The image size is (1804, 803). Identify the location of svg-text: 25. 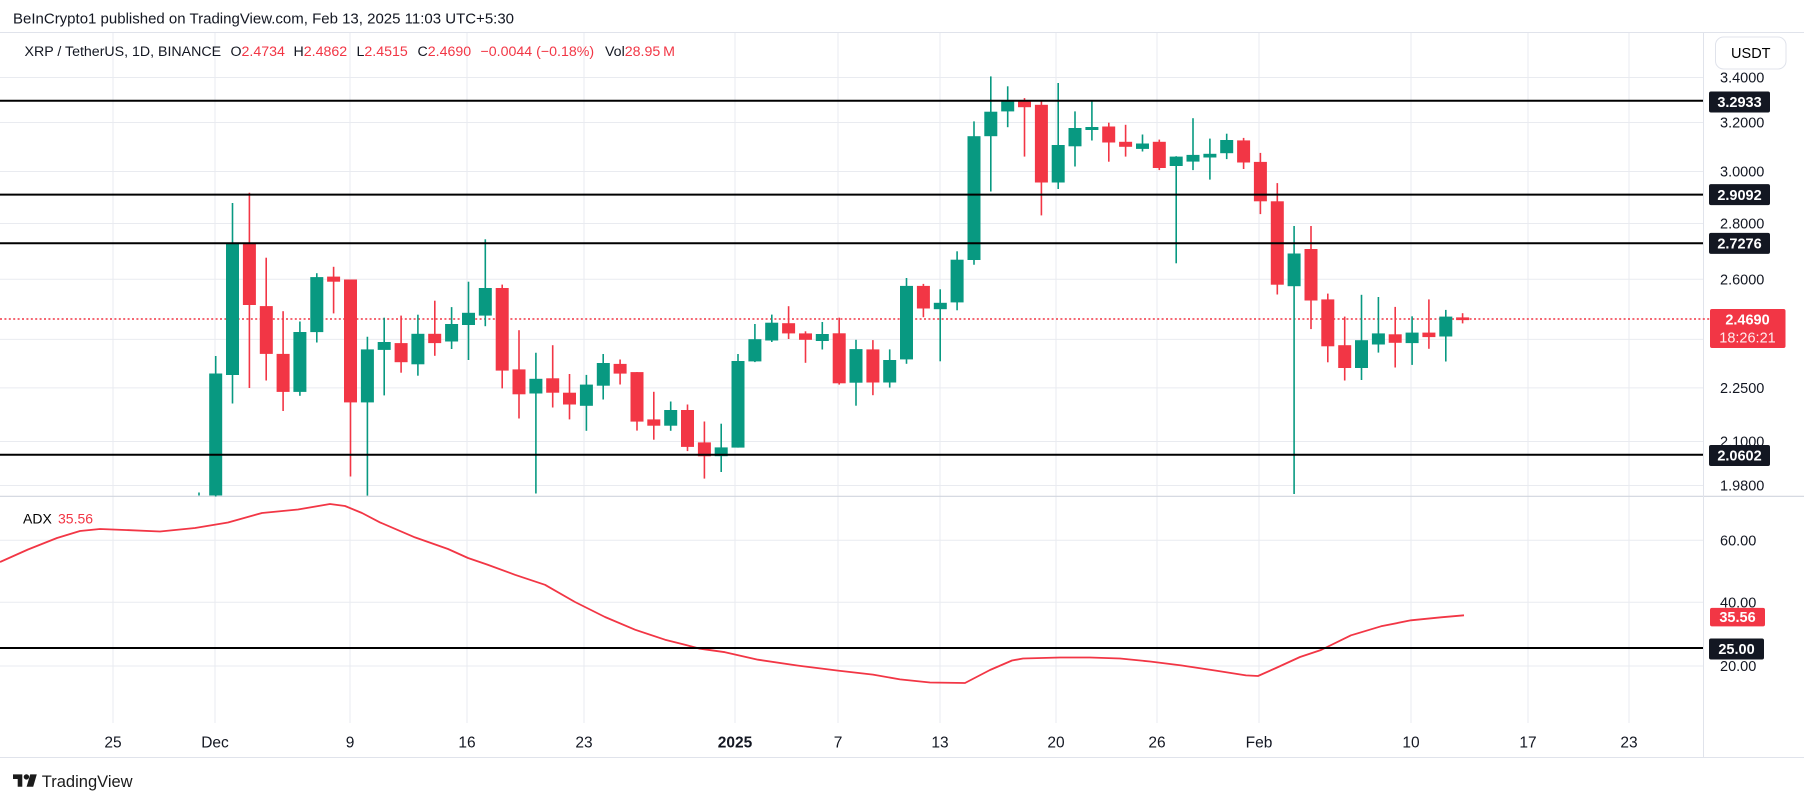
(112, 742).